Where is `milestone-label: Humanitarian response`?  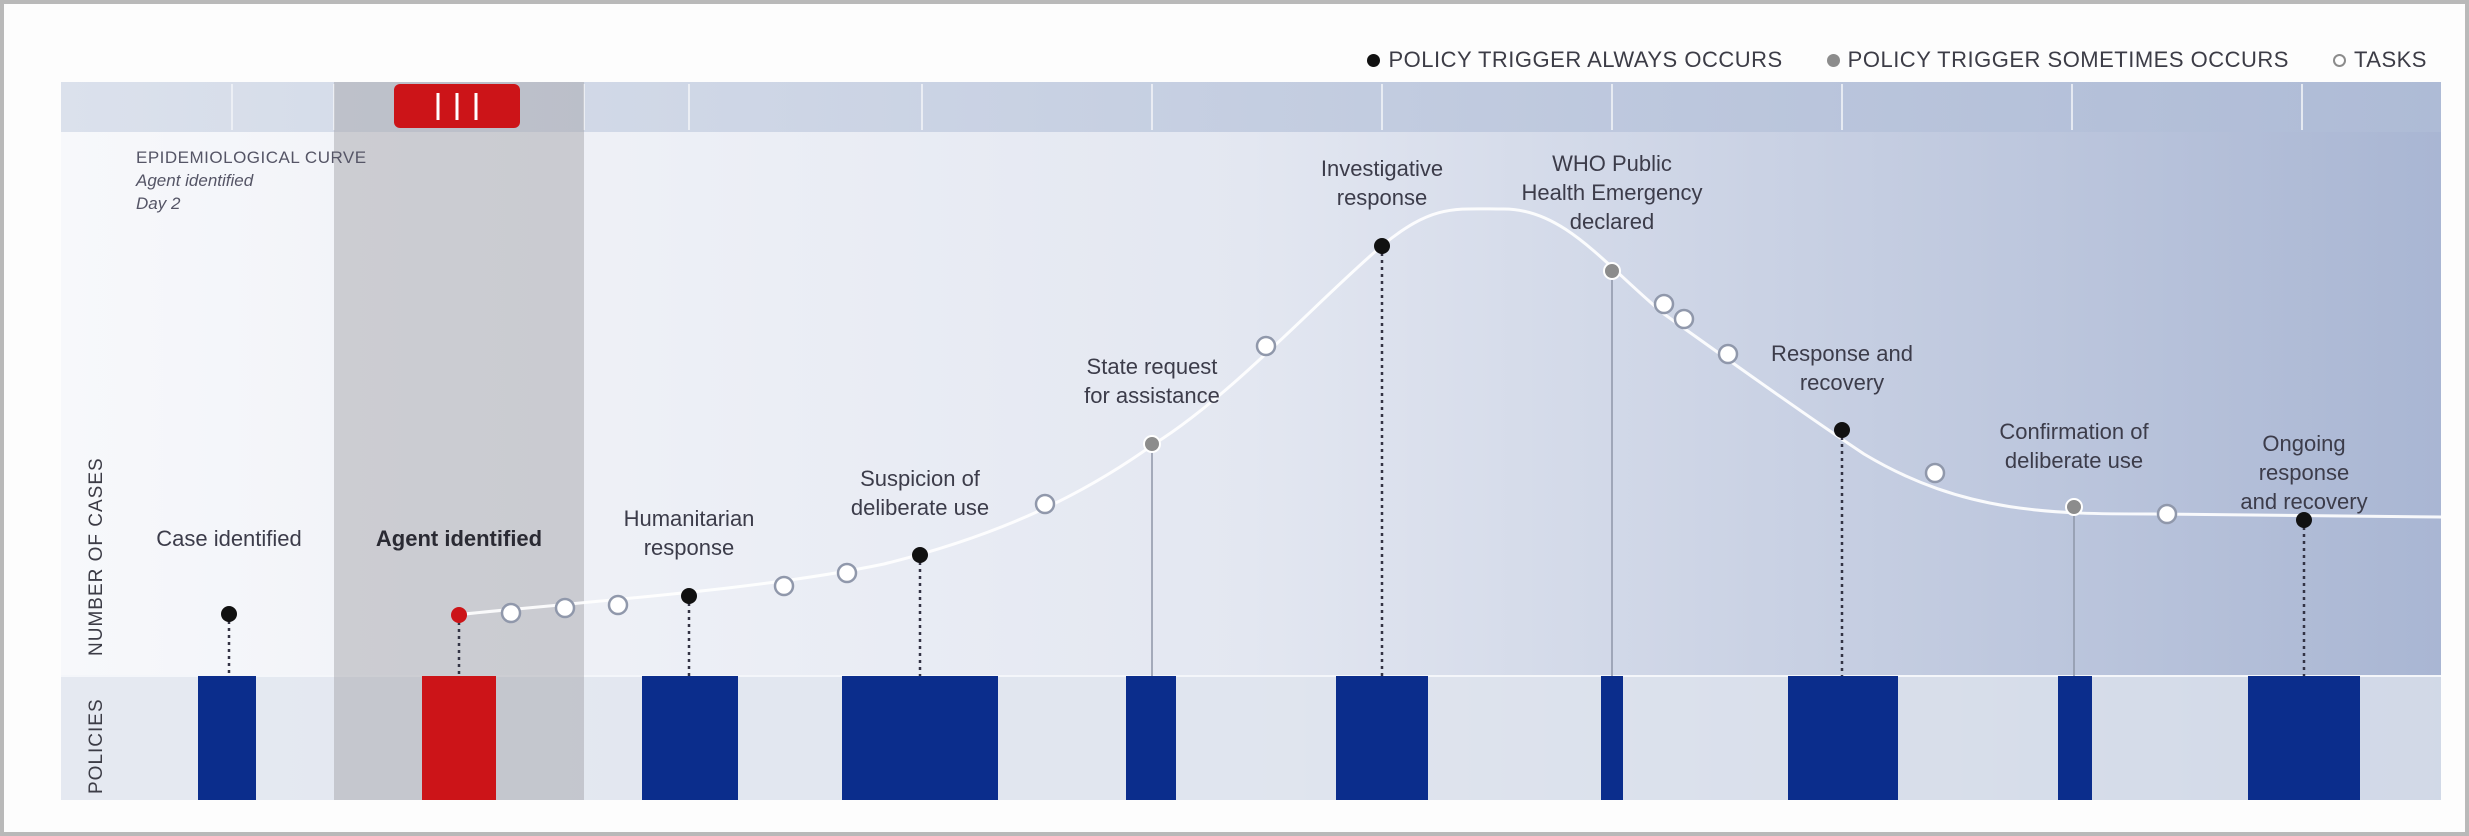
milestone-label: Humanitarian response is located at coordinates (689, 533).